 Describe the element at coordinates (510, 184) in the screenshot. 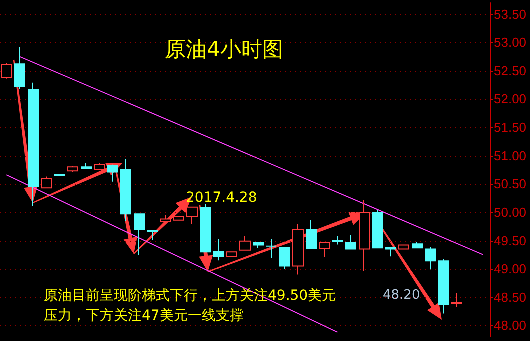

I see `y-tick-label: 50.50` at that location.